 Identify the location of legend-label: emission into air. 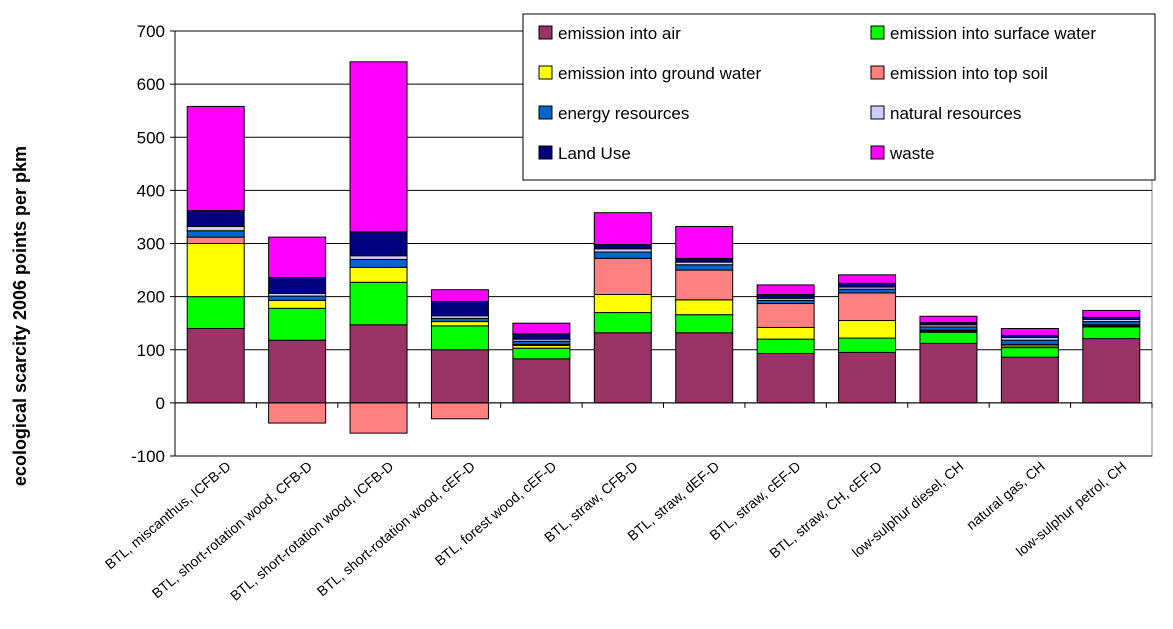
(619, 33).